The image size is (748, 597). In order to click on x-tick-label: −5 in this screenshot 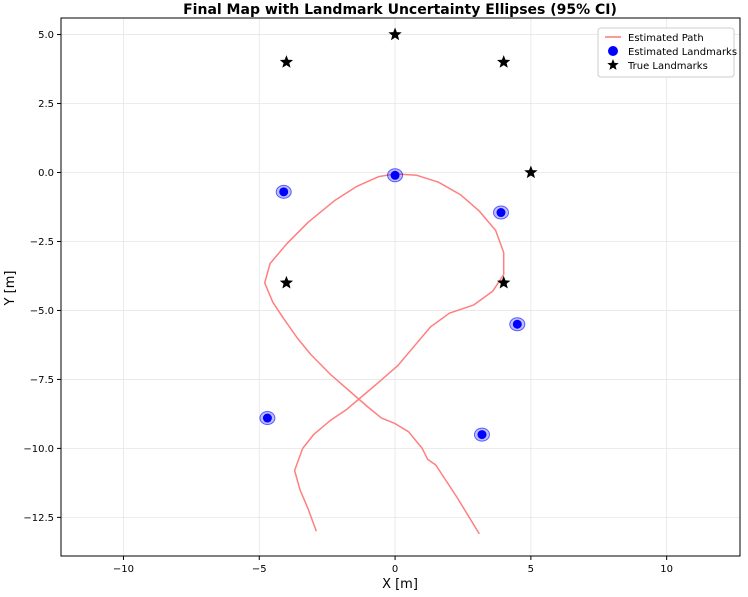, I will do `click(259, 569)`.